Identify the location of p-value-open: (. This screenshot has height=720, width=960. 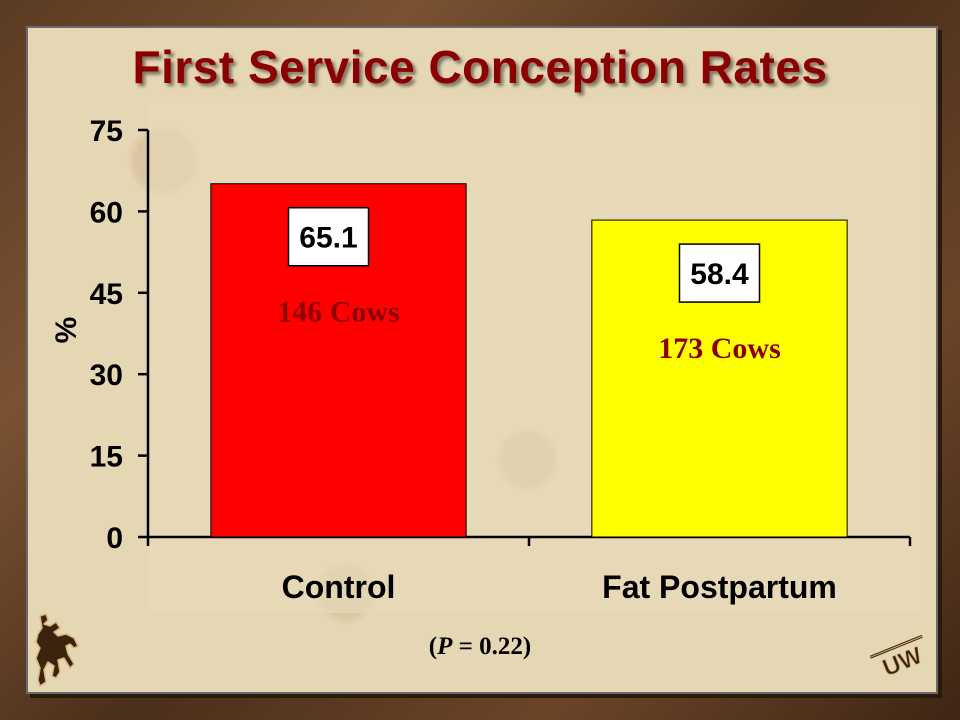
(433, 646).